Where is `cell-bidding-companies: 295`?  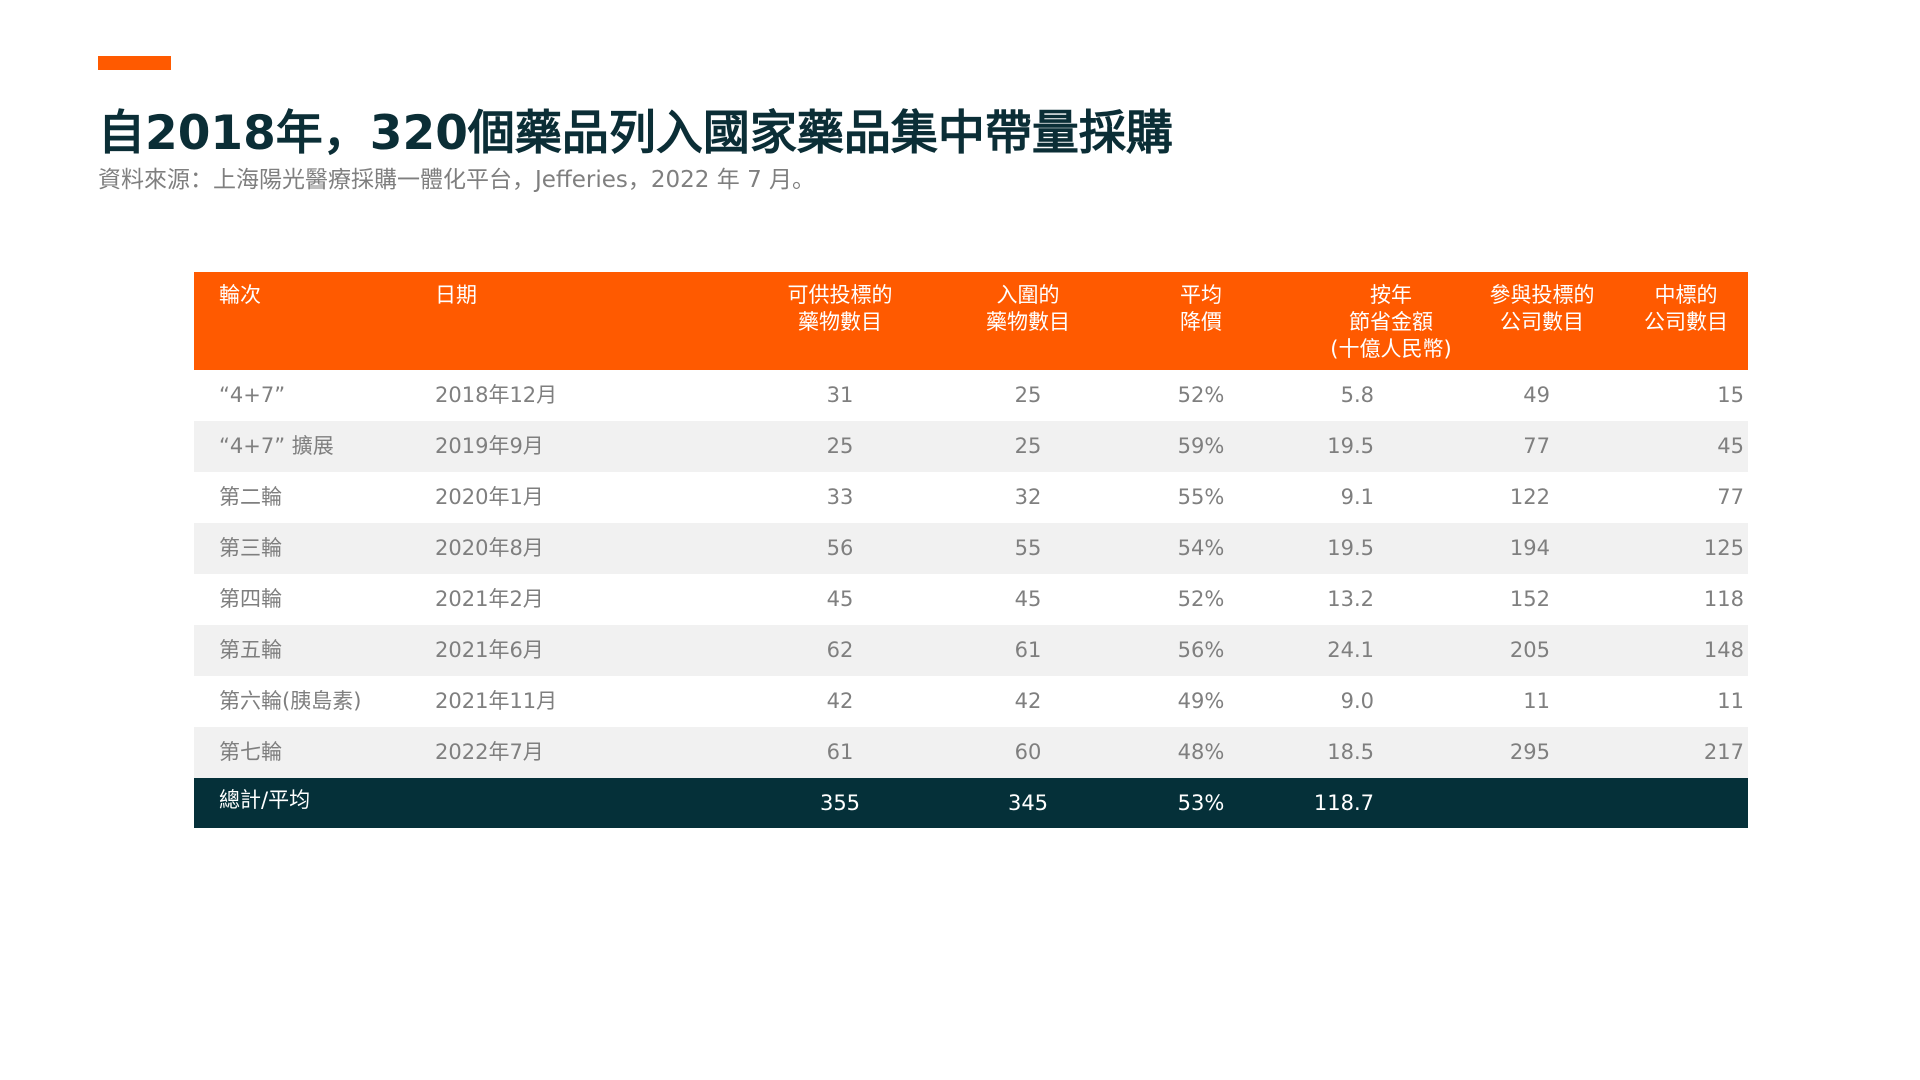 cell-bidding-companies: 295 is located at coordinates (1529, 752).